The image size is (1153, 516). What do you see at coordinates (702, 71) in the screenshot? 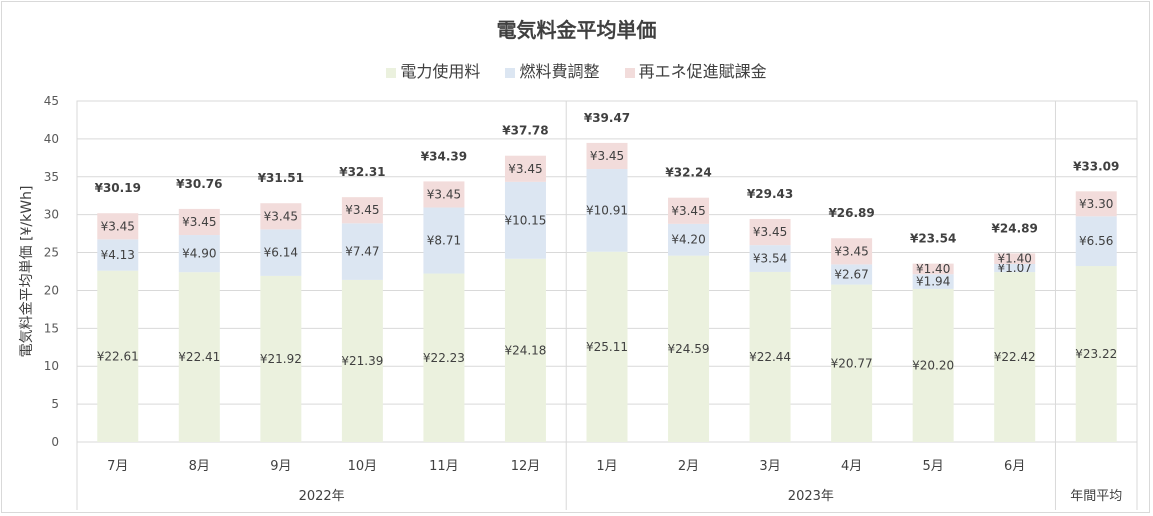
I see `legend-label-renewable: 再エネ促進賦課金` at bounding box center [702, 71].